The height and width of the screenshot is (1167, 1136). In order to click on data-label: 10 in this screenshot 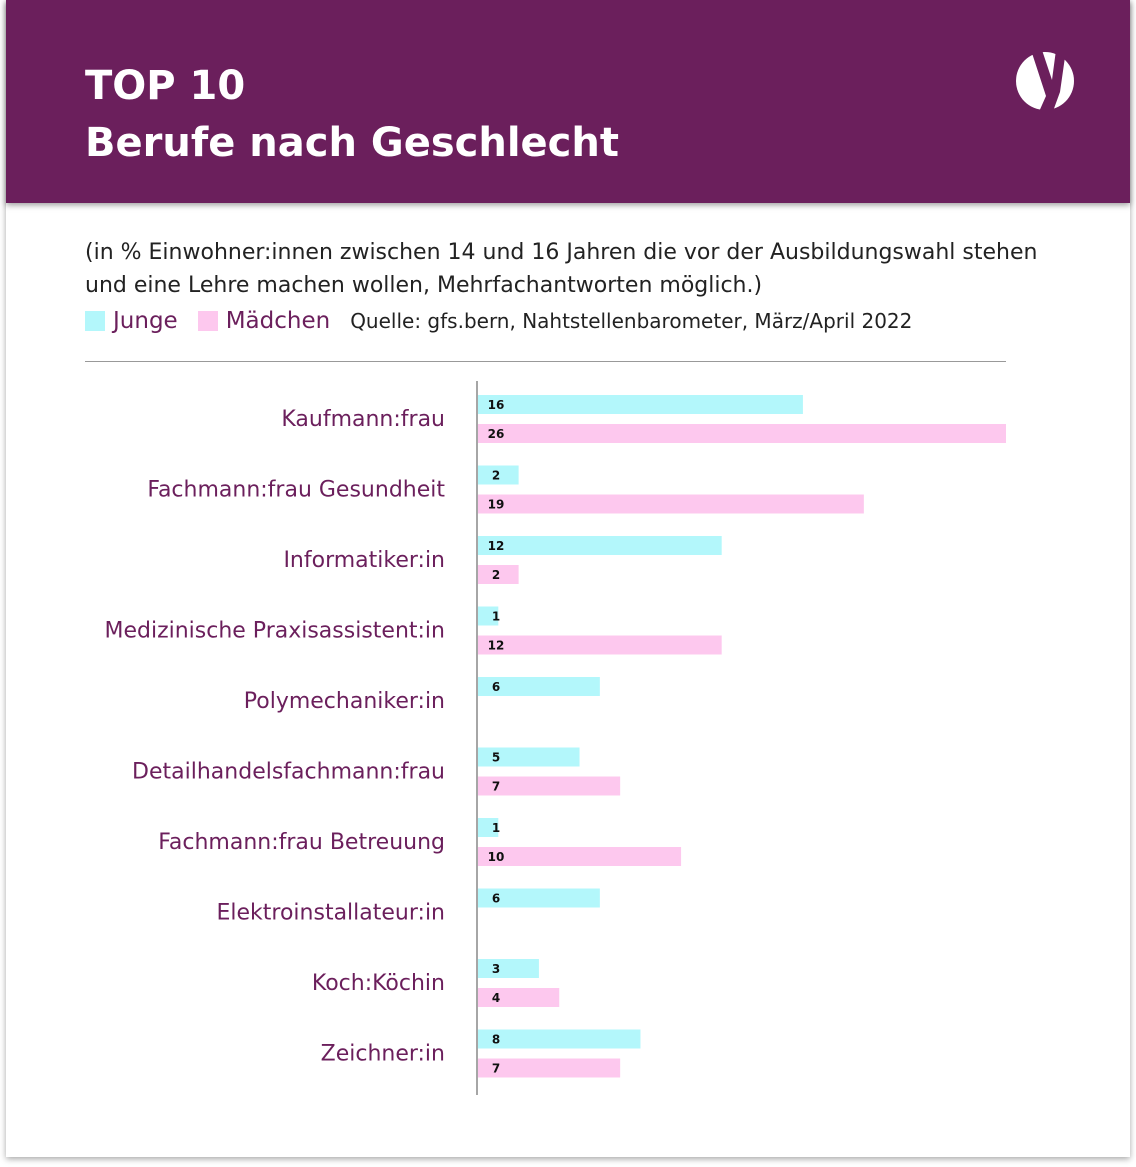, I will do `click(496, 857)`.